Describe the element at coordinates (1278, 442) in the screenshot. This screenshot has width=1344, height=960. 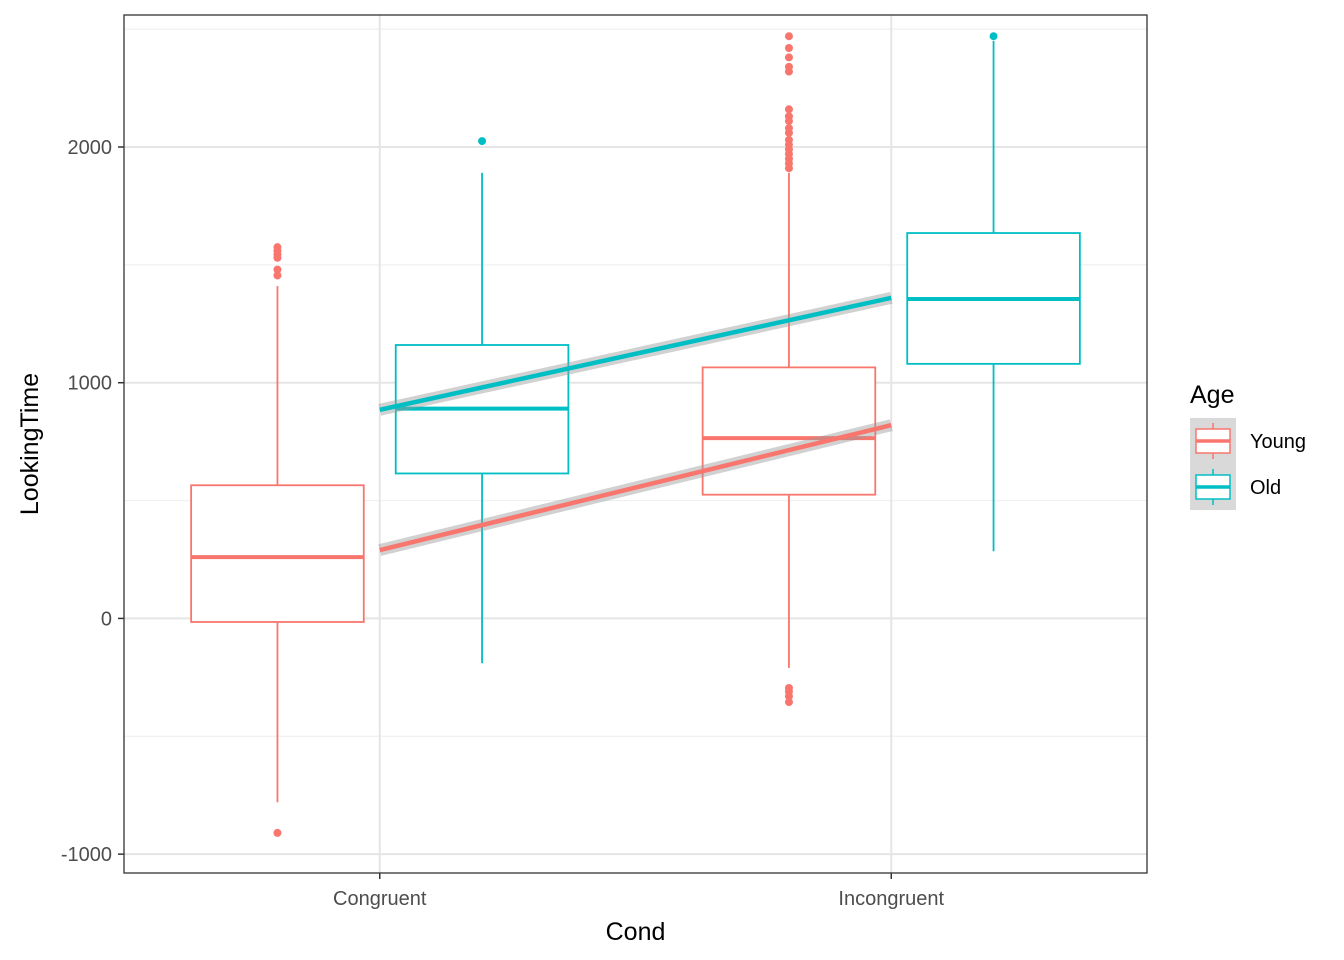
I see `legend-label-young: Young` at that location.